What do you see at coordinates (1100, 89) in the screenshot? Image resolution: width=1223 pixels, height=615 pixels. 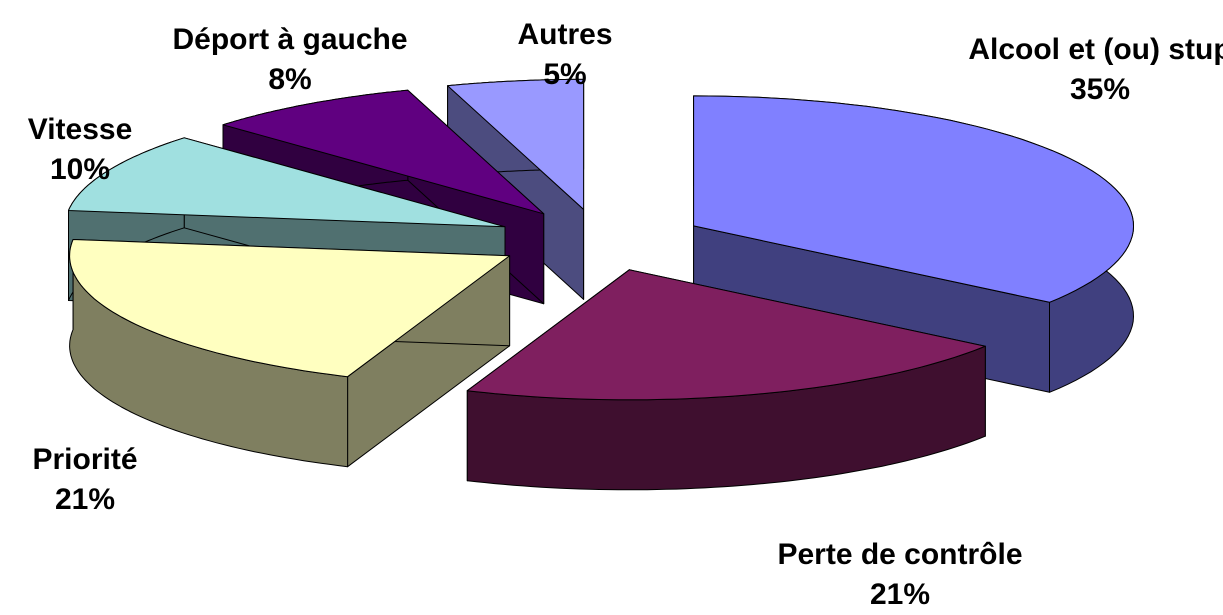 I see `value-label: 35%` at bounding box center [1100, 89].